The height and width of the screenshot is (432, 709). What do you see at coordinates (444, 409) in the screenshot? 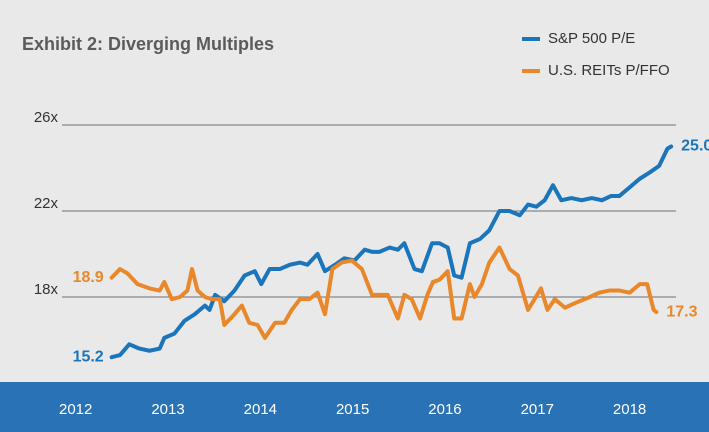
I see `x-tick-label: 2016` at bounding box center [444, 409].